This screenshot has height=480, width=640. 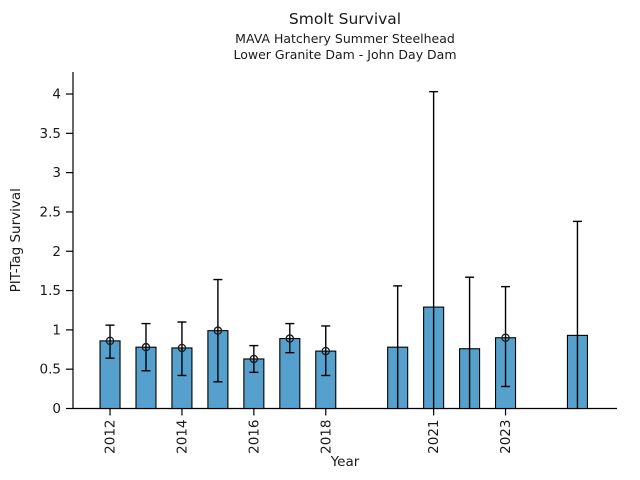 I want to click on chart-subtitle-line2: Lower Granite Dam - John Day Dam, so click(x=345, y=54).